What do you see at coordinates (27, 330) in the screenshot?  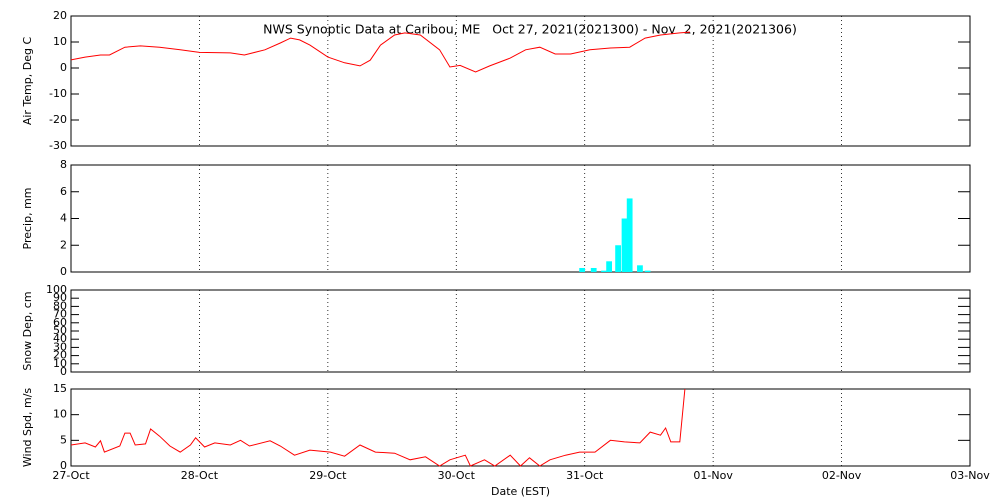 I see `y-axis-label: Snow Dep, cm` at bounding box center [27, 330].